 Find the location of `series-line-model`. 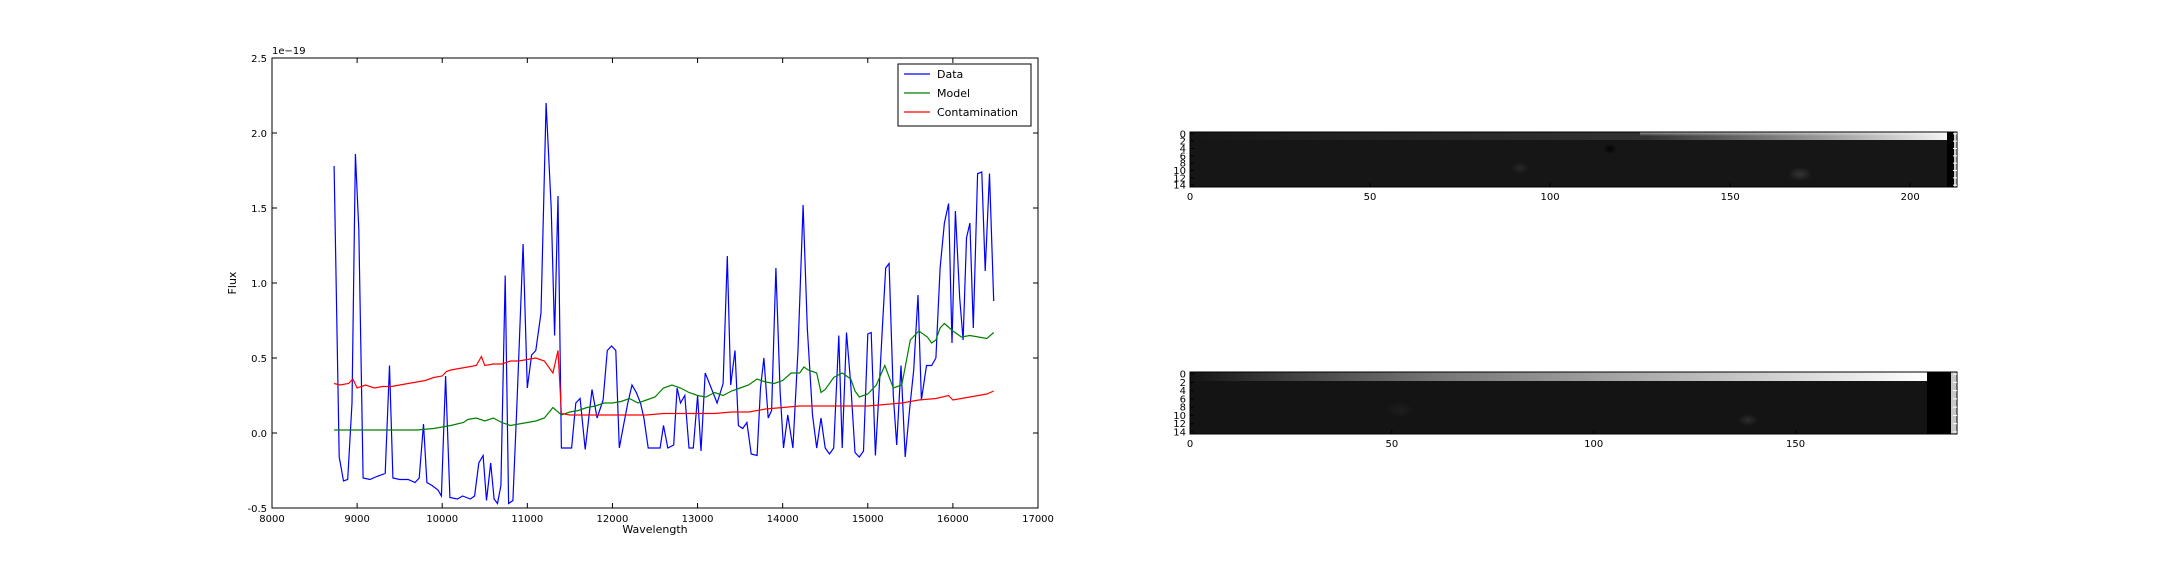

series-line-model is located at coordinates (664, 376).